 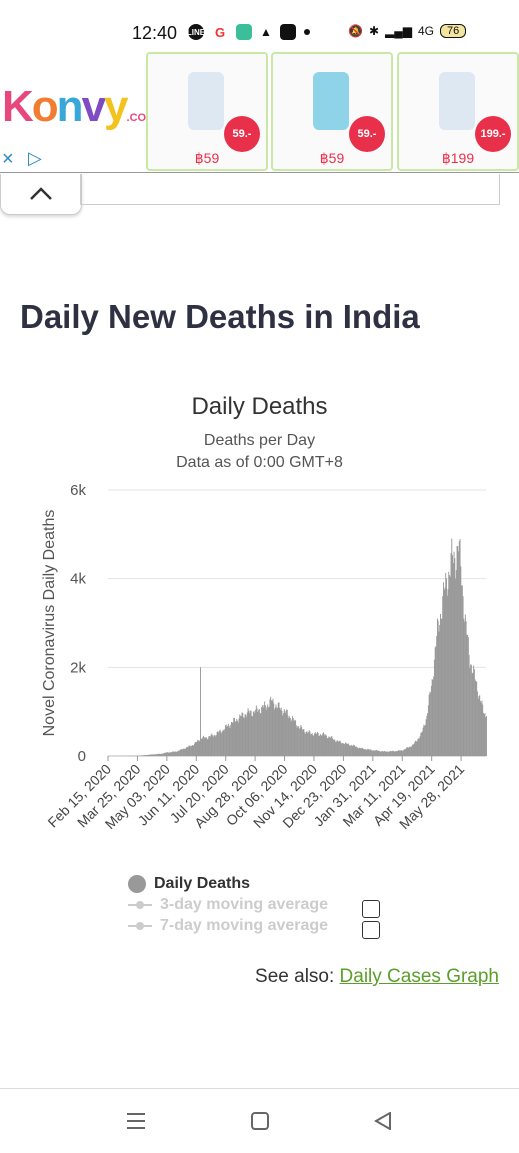 I want to click on legend-item-3-day-average: 3-day moving average, so click(x=228, y=904).